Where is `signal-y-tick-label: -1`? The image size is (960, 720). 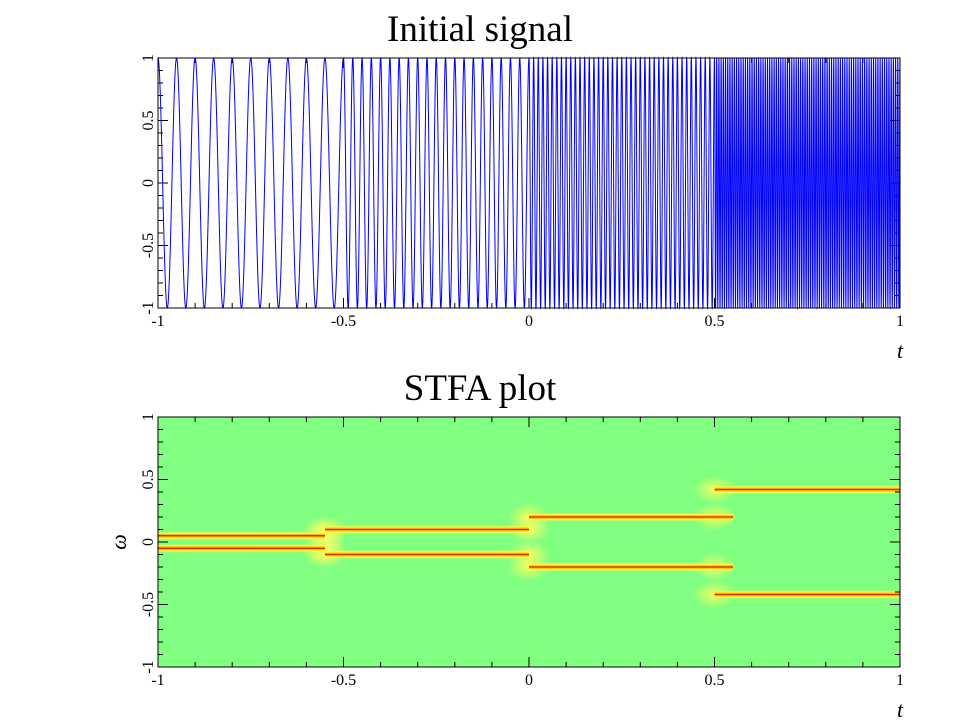
signal-y-tick-label: -1 is located at coordinates (148, 307).